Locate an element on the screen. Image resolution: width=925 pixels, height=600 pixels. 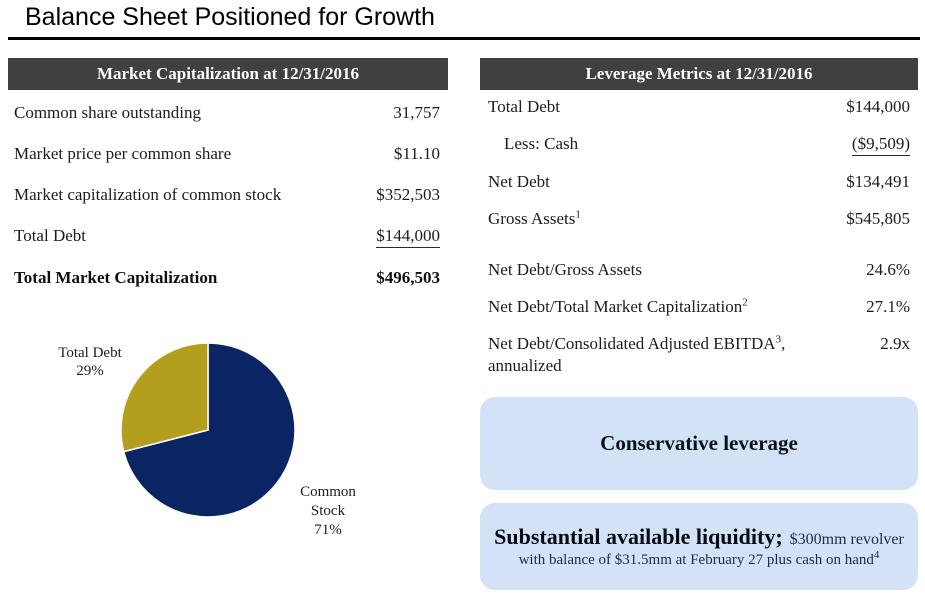
row-label: Market capitalization of common stock is located at coordinates (148, 194).